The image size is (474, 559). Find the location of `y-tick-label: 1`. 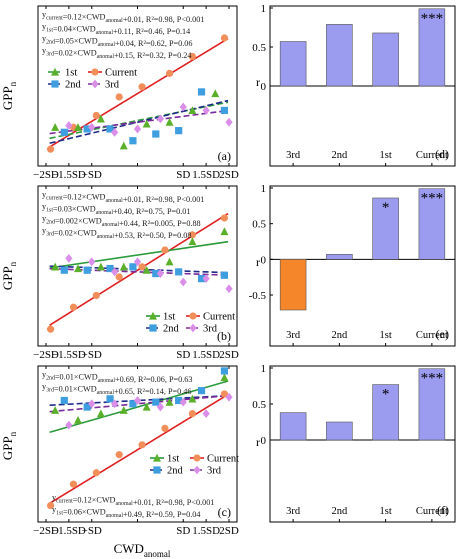

y-tick-label: 1 is located at coordinates (264, 369).